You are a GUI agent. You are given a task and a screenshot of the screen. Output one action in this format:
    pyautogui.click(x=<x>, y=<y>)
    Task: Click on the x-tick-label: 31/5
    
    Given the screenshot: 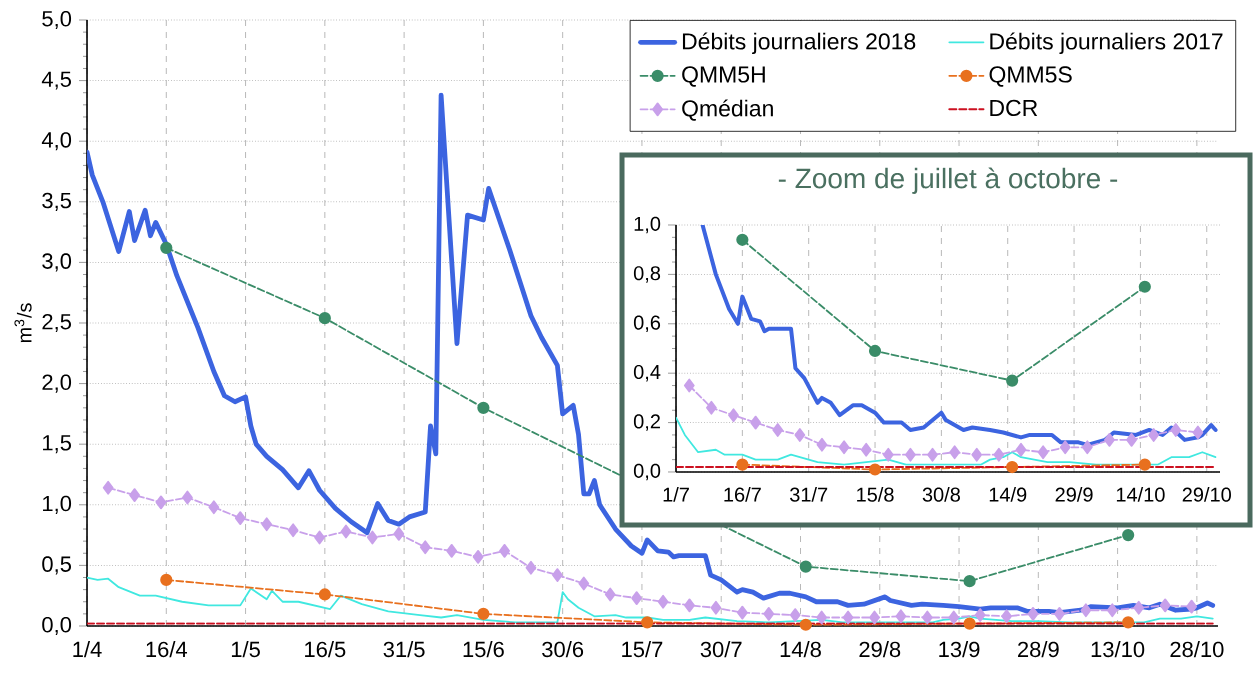 What is the action you would take?
    pyautogui.click(x=404, y=649)
    